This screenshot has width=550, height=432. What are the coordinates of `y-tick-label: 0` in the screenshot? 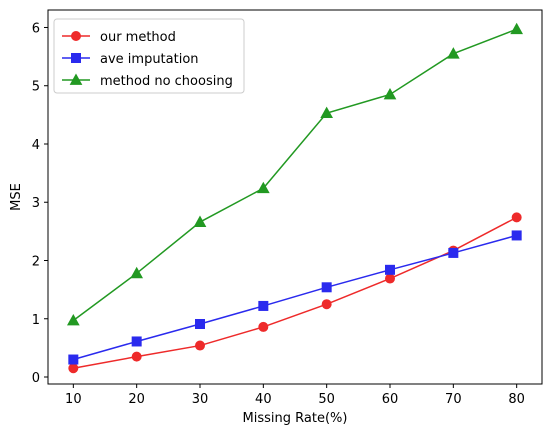 It's located at (36, 378).